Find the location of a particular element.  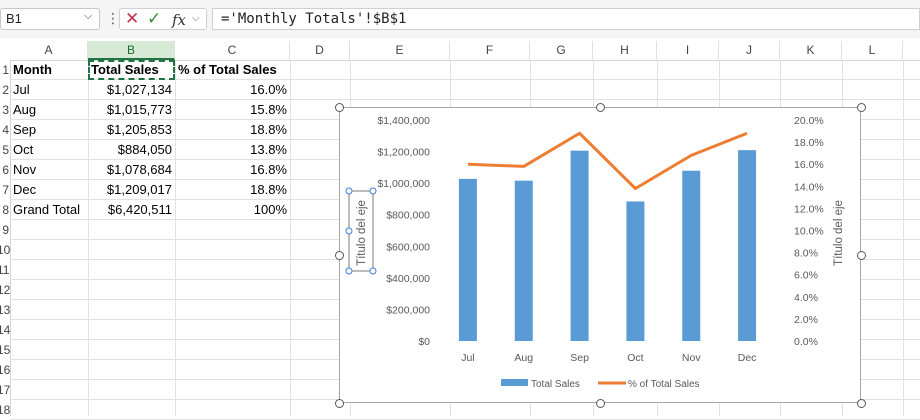

column-header-i: I is located at coordinates (688, 50).